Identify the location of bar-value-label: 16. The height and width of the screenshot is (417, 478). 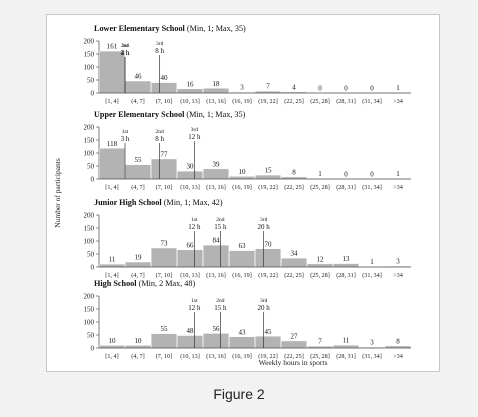
(191, 84).